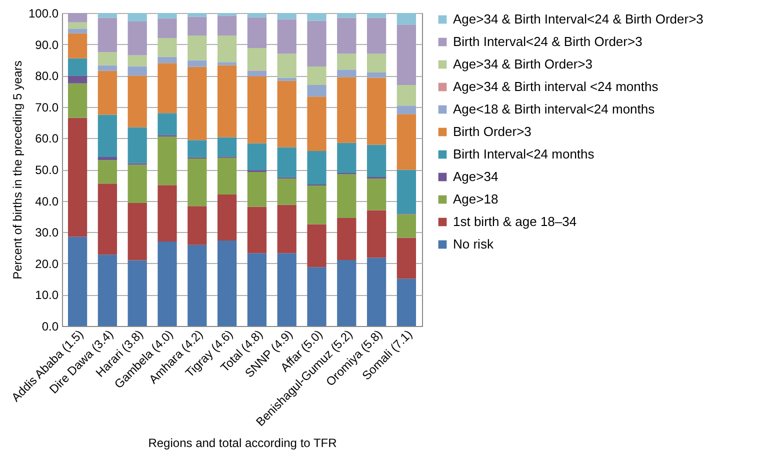 The width and height of the screenshot is (767, 468). I want to click on legend-label: No risk, so click(473, 244).